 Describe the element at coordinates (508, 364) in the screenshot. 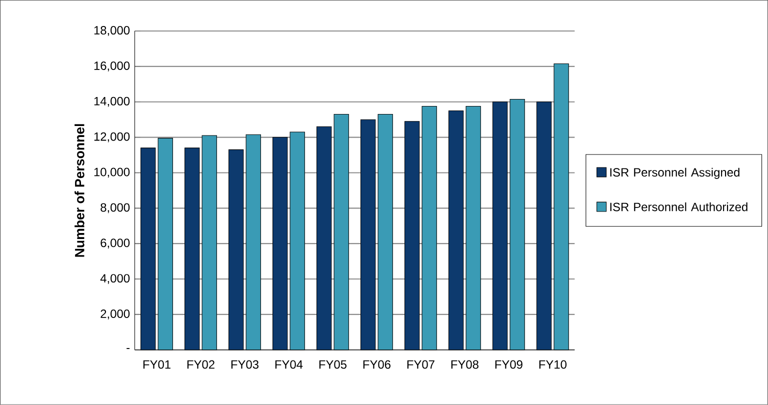

I see `x-tick-label: FY09` at that location.